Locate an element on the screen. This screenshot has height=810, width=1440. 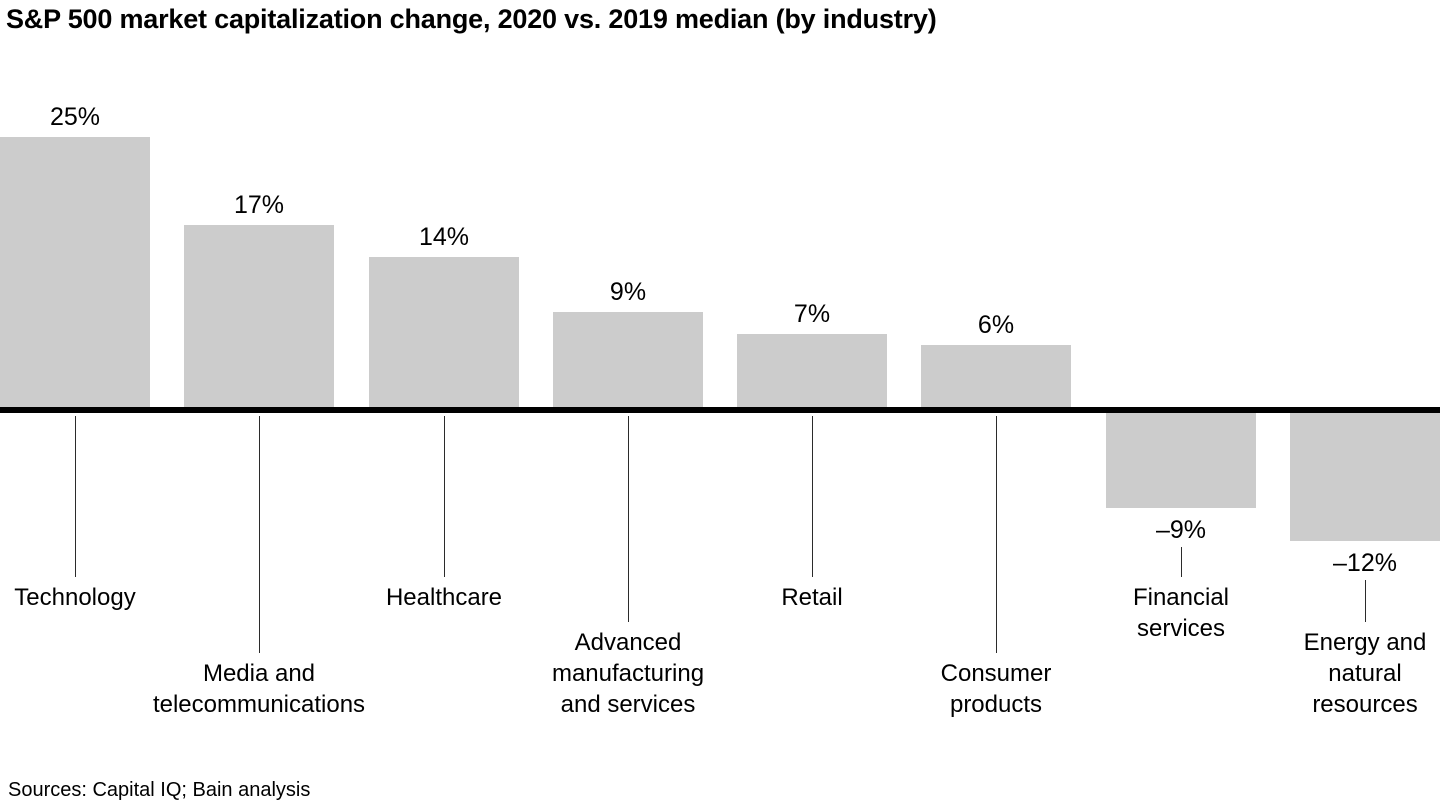
category-label: Energy and natural resources is located at coordinates (1337, 673).